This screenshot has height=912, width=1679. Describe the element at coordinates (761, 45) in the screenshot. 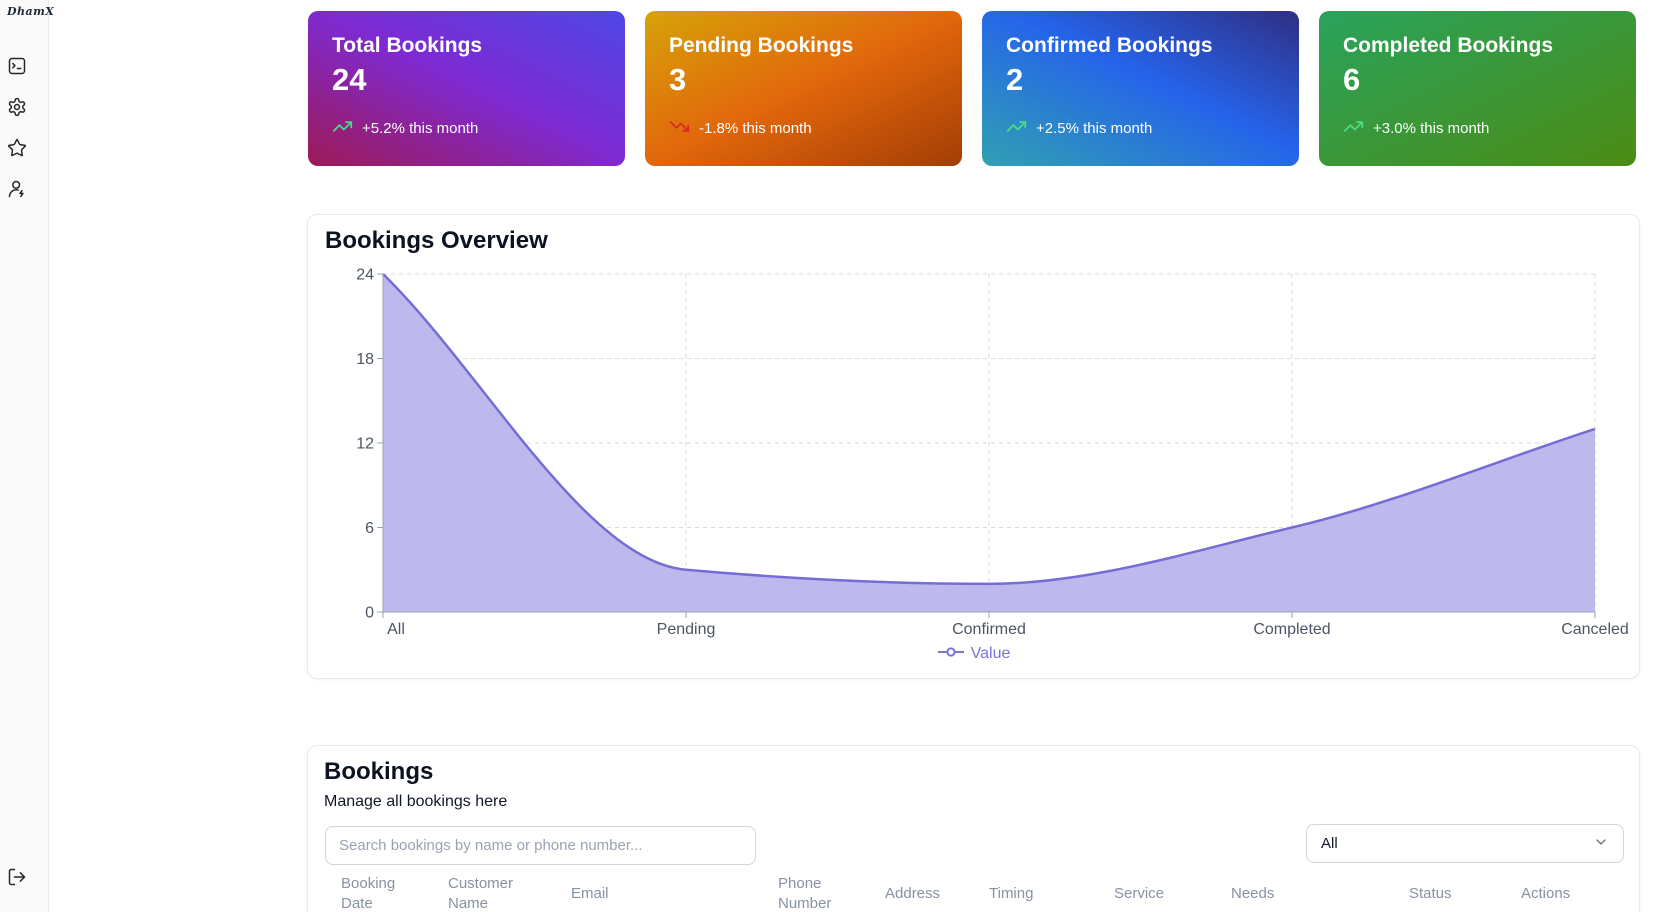

I see `stat-title: Pending Bookings` at that location.